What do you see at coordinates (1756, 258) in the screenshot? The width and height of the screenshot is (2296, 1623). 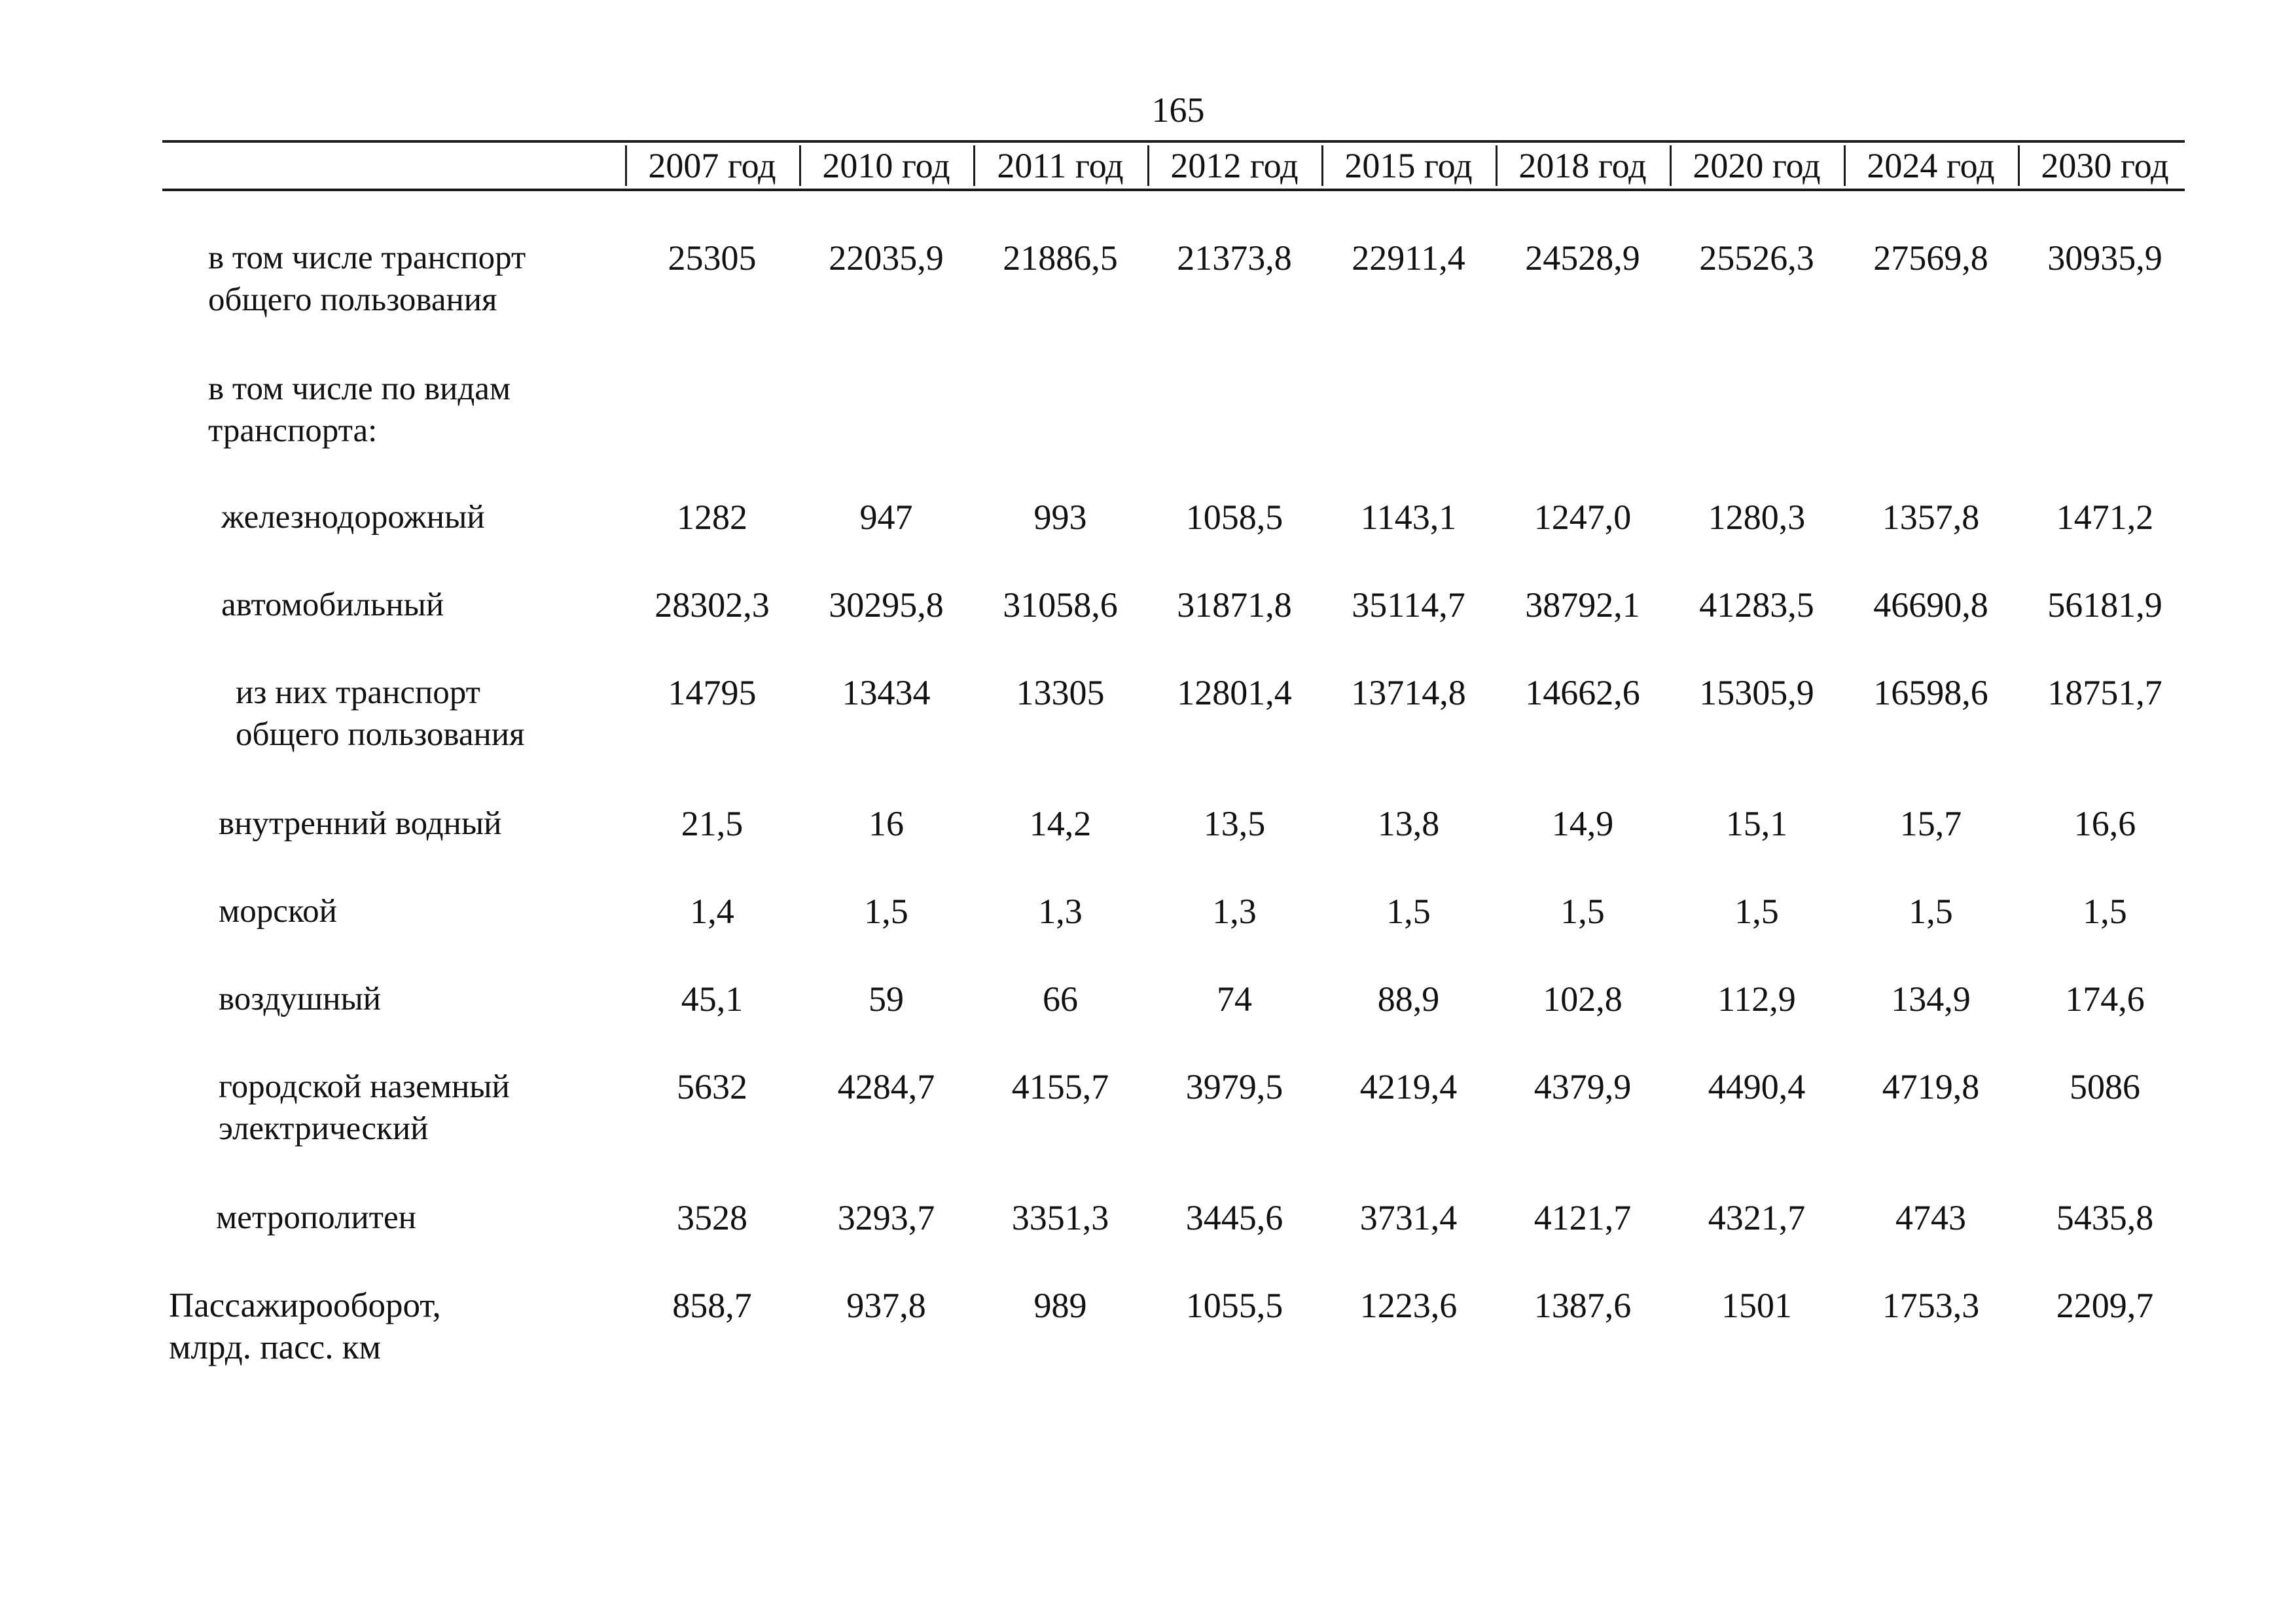 I see `table-cell: 25526,3` at bounding box center [1756, 258].